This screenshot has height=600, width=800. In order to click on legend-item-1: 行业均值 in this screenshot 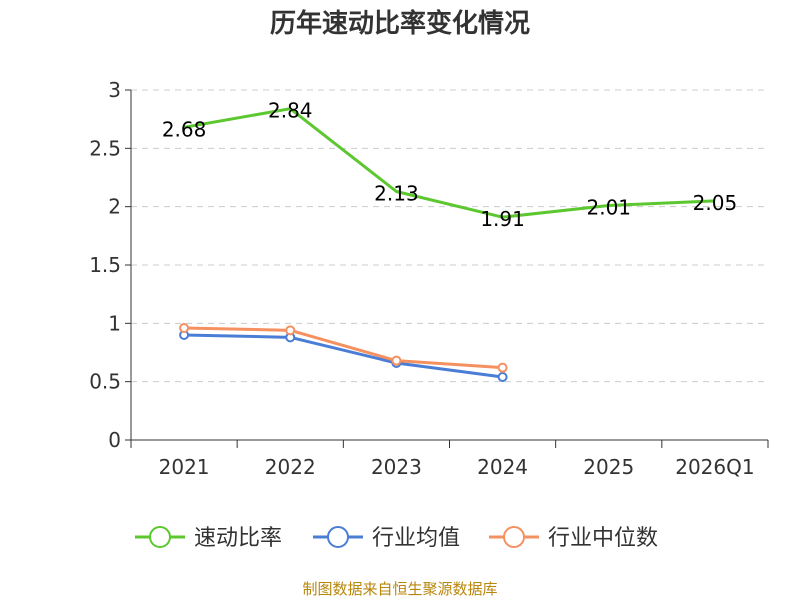, I will do `click(386, 538)`.